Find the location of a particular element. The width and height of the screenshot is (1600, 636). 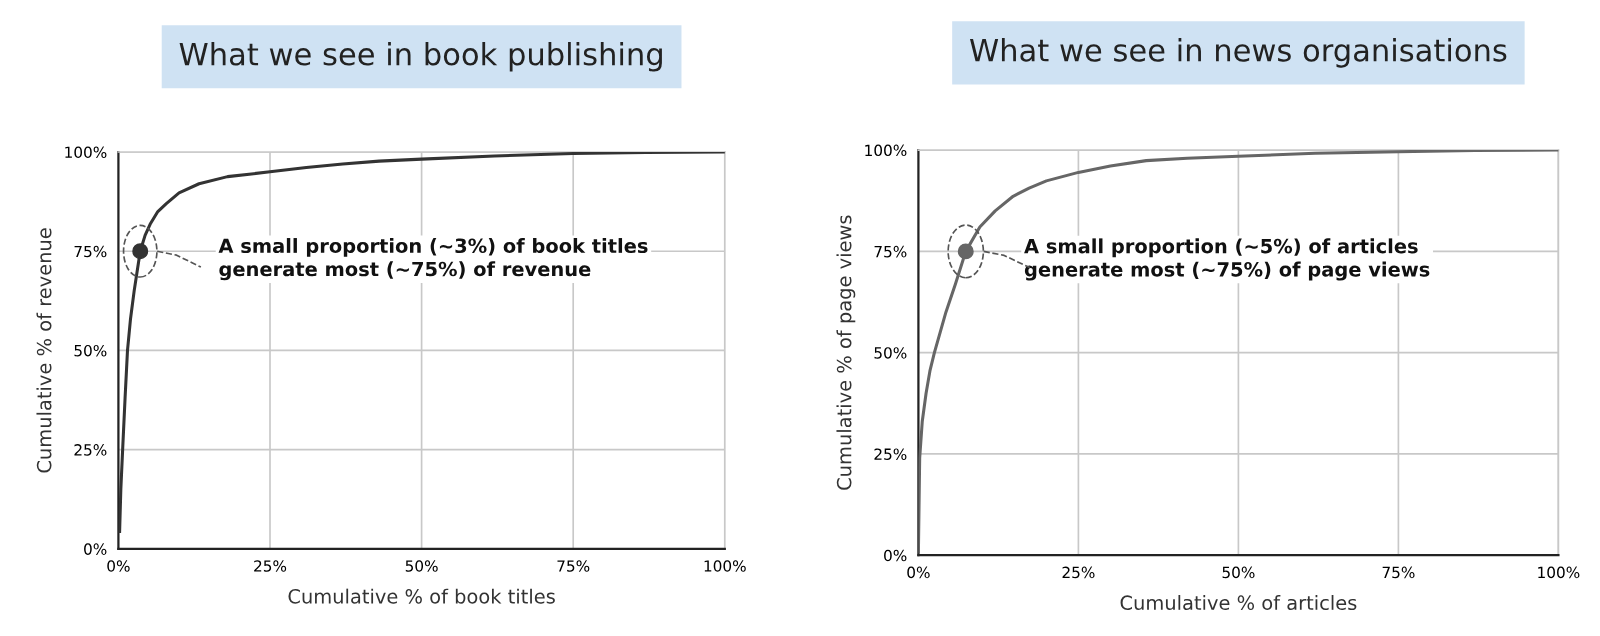

x-axis-title: Cumulative % of book titles is located at coordinates (421, 596).